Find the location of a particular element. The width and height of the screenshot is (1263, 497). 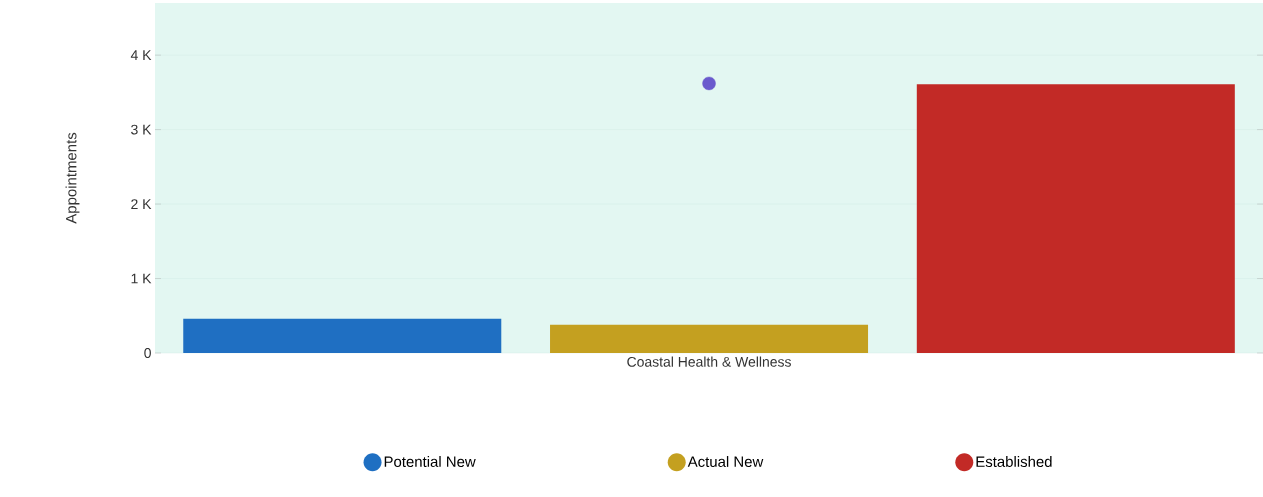

legend-label: Established is located at coordinates (1014, 461).